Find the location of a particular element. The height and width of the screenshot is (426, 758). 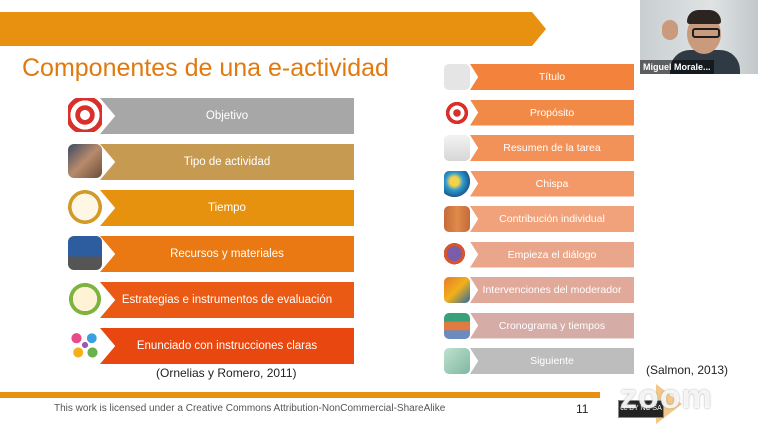

cc-license-badge: cc BY NC SA is located at coordinates (641, 409).